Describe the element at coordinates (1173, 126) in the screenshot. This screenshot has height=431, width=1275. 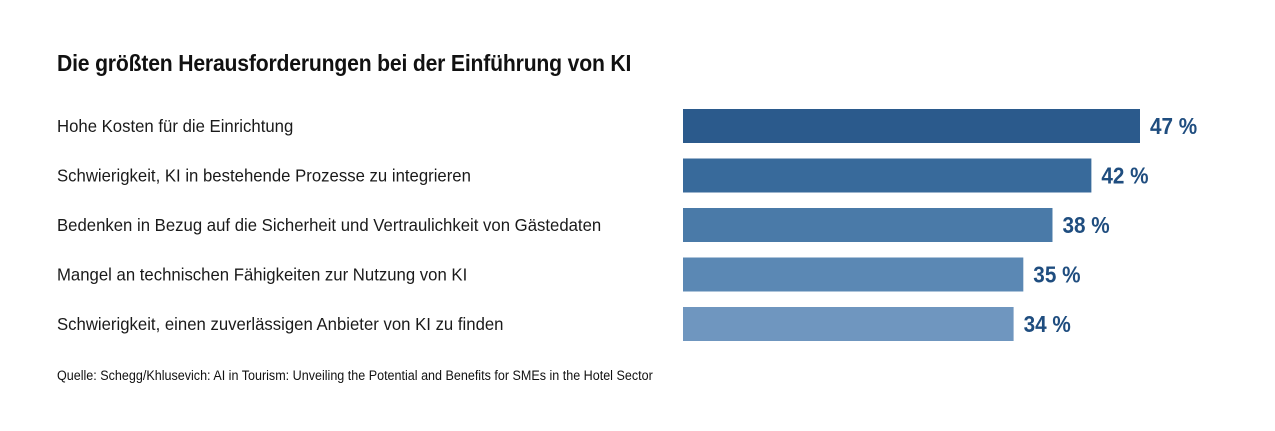
I see `value-label: 47 %` at that location.